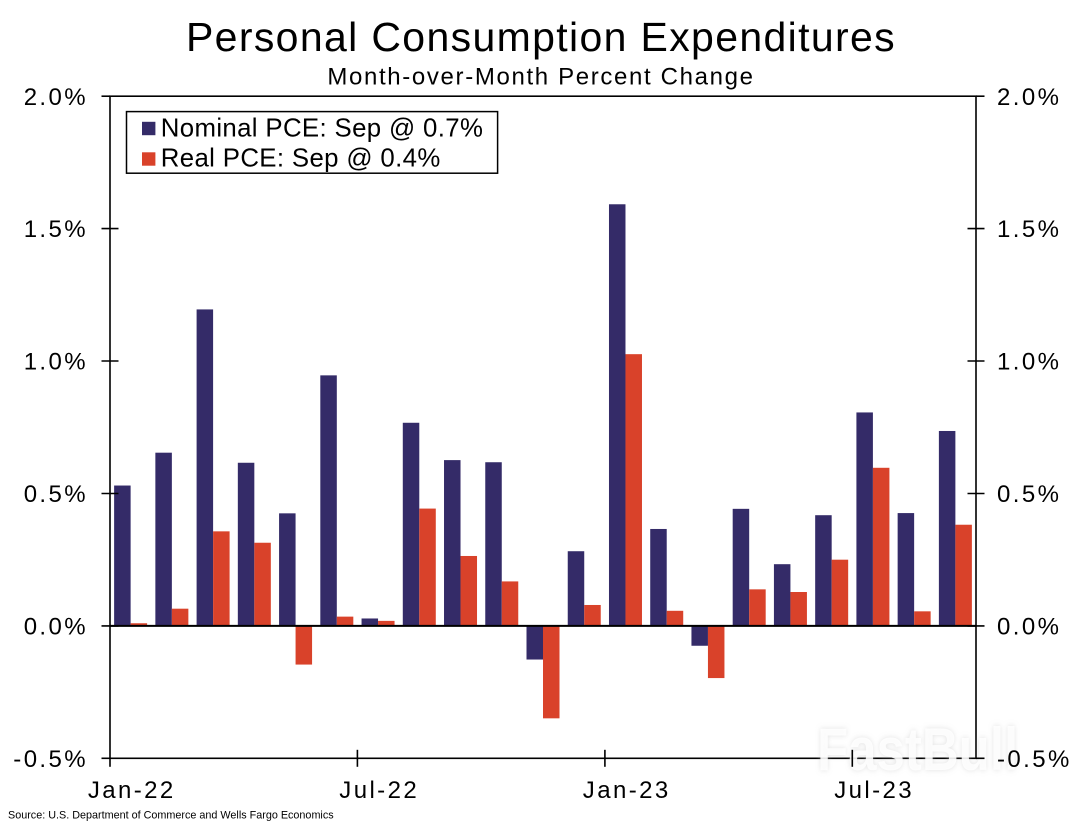 The width and height of the screenshot is (1082, 828). I want to click on svg-text: Real PCE: Sep @ 0.4%, so click(301, 159).